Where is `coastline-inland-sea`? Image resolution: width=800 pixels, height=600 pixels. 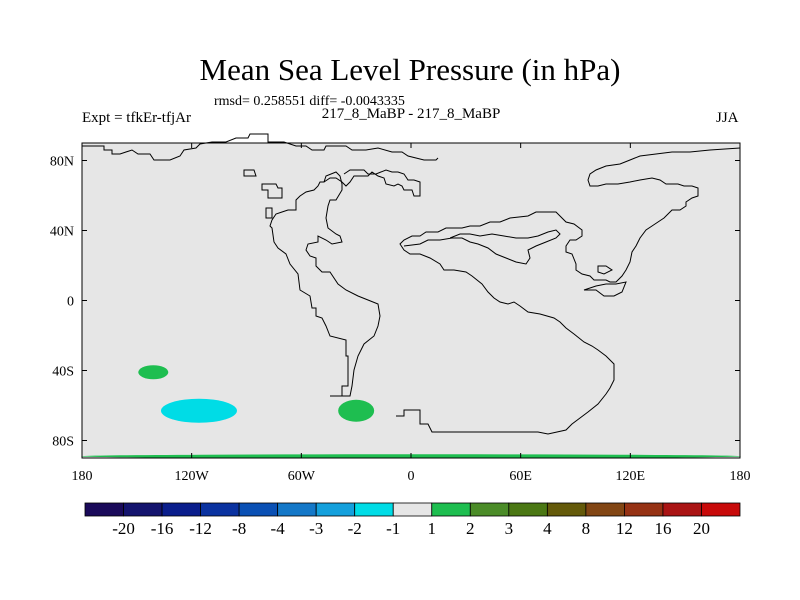
coastline-inland-sea is located at coordinates (482, 247).